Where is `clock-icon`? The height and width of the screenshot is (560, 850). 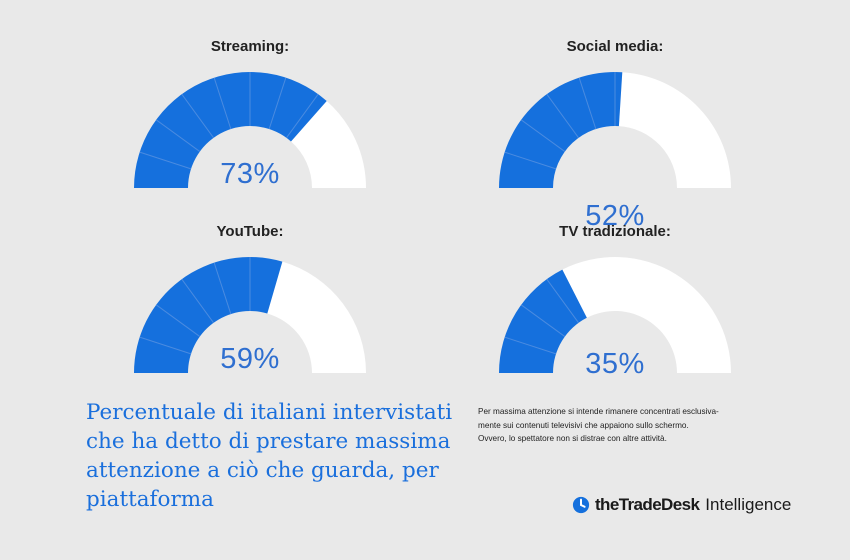
clock-icon is located at coordinates (581, 505).